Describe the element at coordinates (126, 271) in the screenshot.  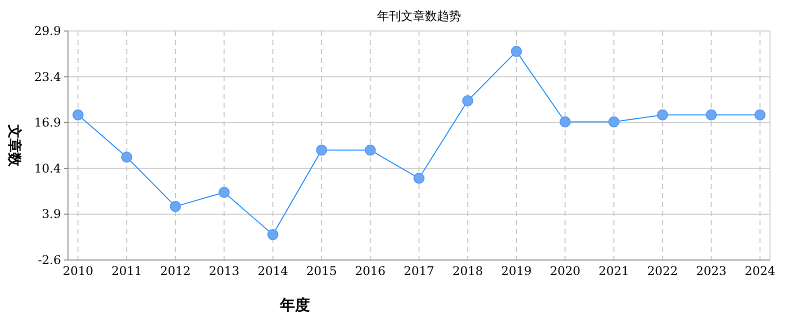
I see `x-tick-label: 2011` at that location.